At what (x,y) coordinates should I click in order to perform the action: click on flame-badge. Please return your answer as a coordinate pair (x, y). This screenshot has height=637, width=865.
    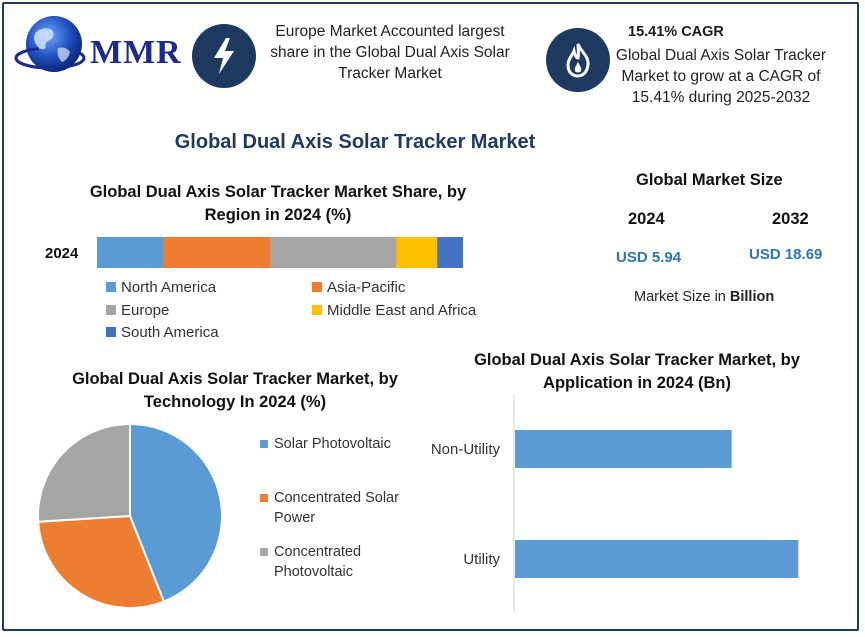
    Looking at the image, I should click on (578, 60).